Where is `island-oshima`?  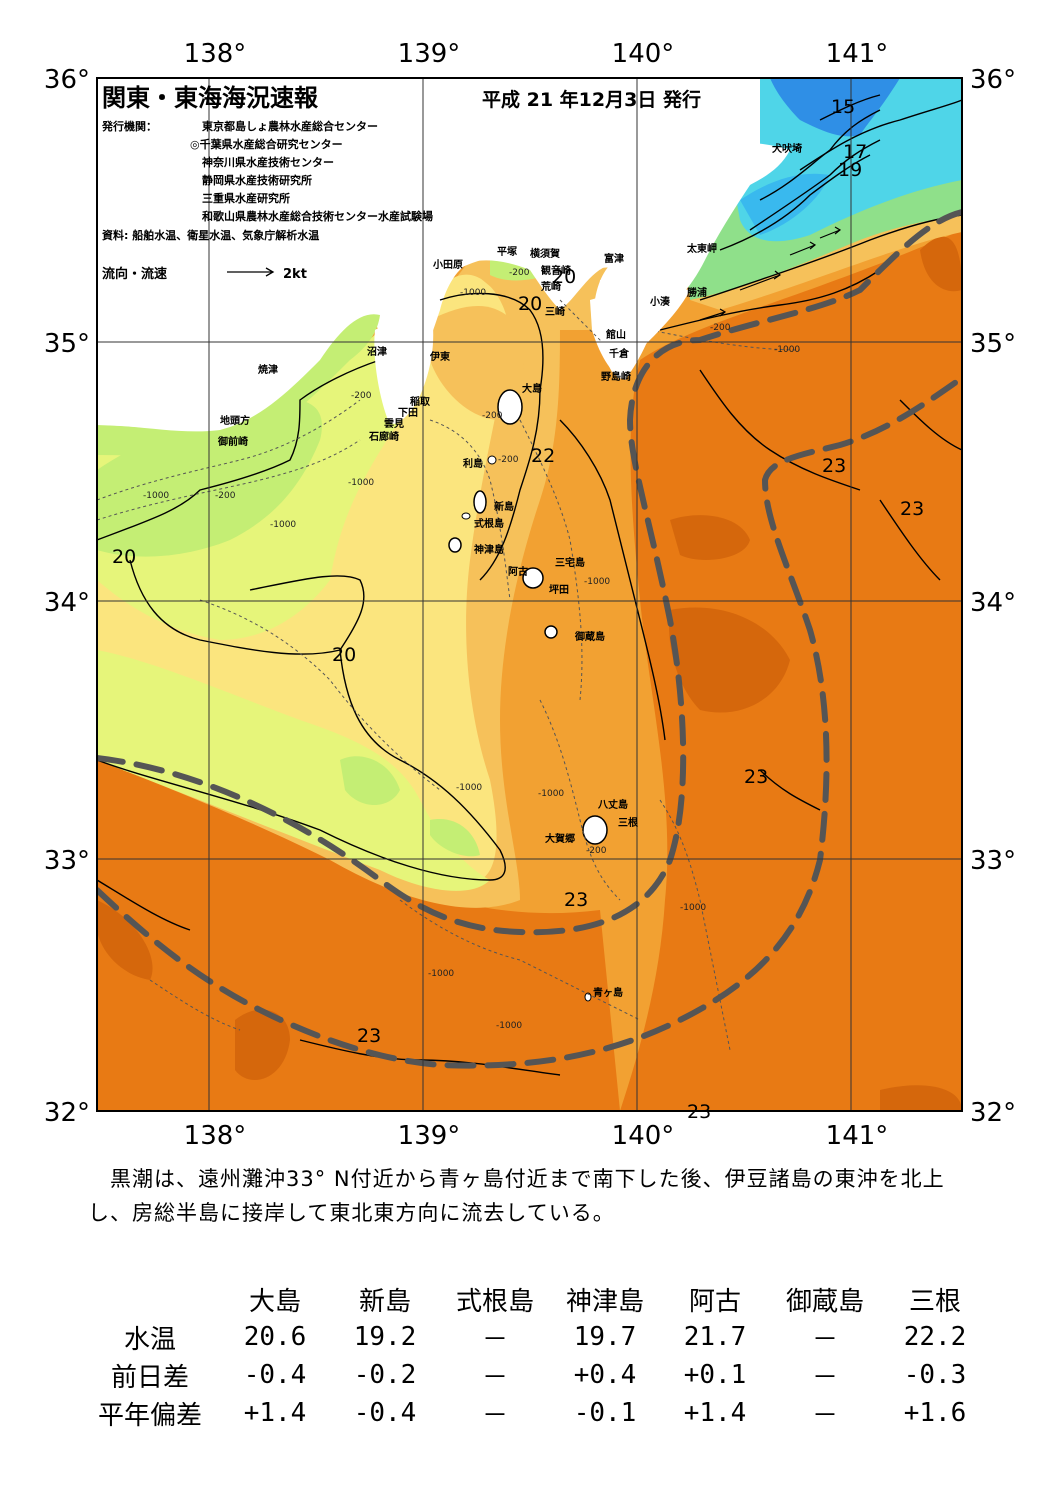
island-oshima is located at coordinates (510, 407).